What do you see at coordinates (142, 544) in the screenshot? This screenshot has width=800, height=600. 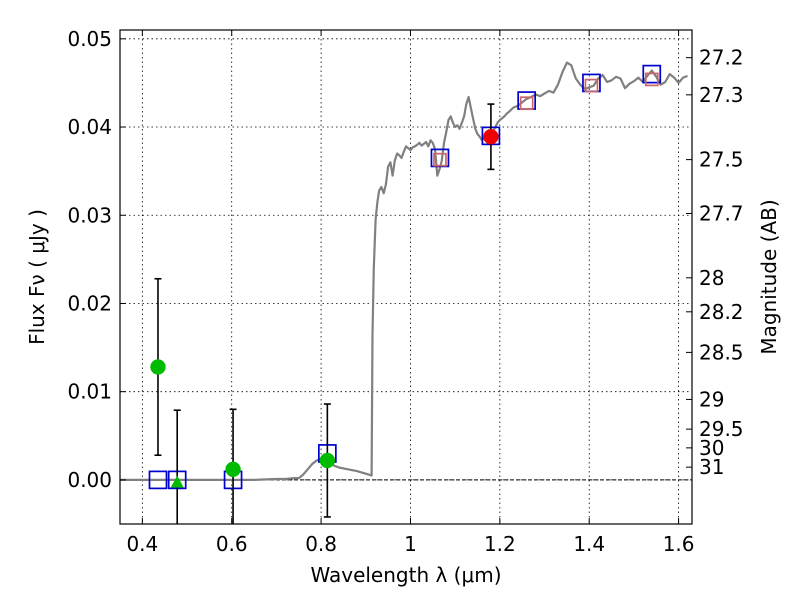 I see `x-tick-label: 0.4` at bounding box center [142, 544].